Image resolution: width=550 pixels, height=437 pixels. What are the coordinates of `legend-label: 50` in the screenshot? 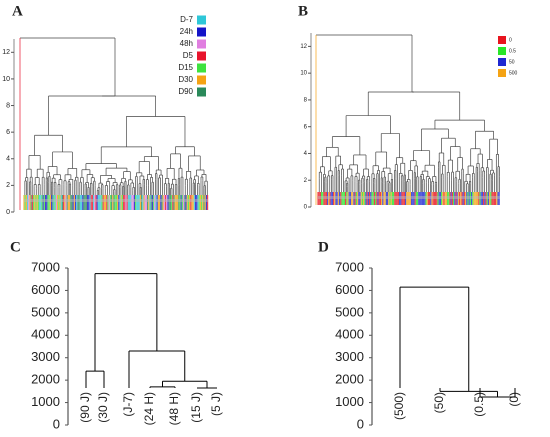 It's located at (512, 62).